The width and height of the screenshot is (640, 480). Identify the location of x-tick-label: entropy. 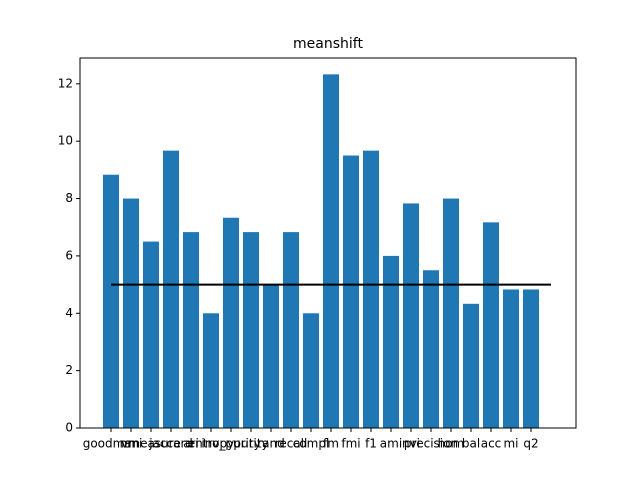
(211, 444).